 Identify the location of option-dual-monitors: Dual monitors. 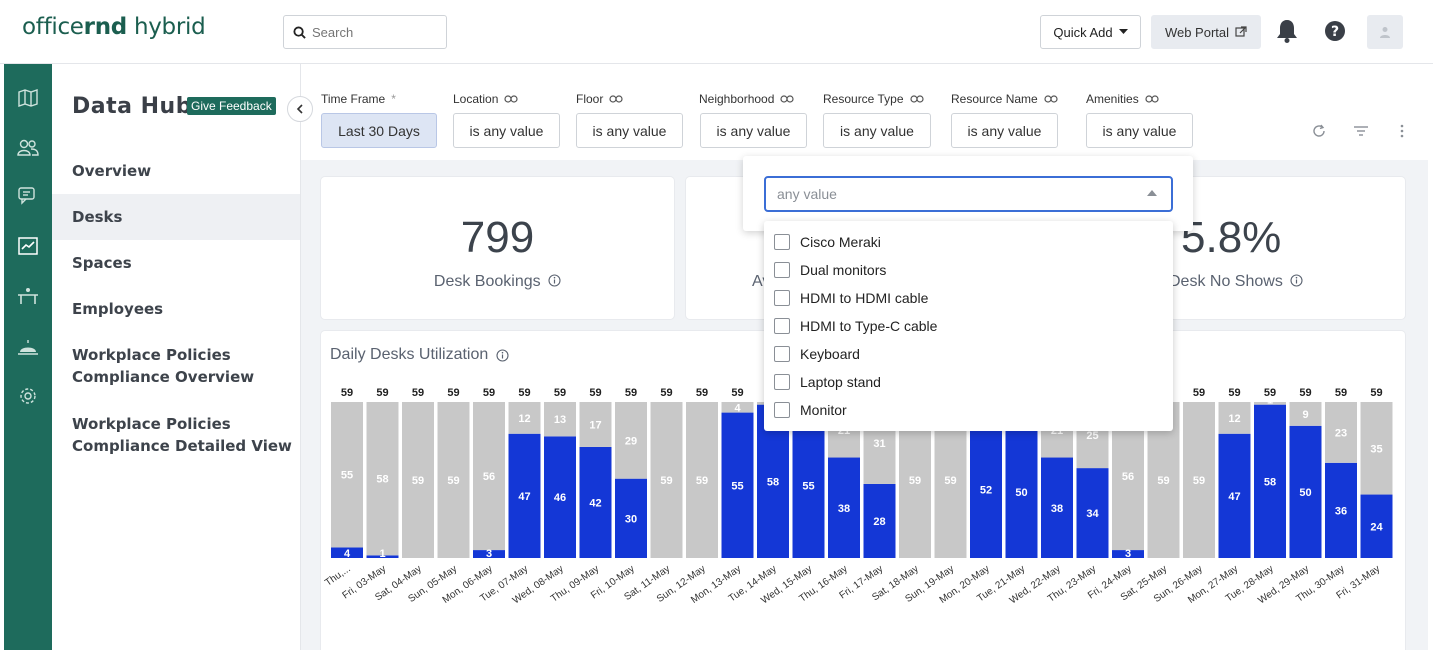
(830, 270).